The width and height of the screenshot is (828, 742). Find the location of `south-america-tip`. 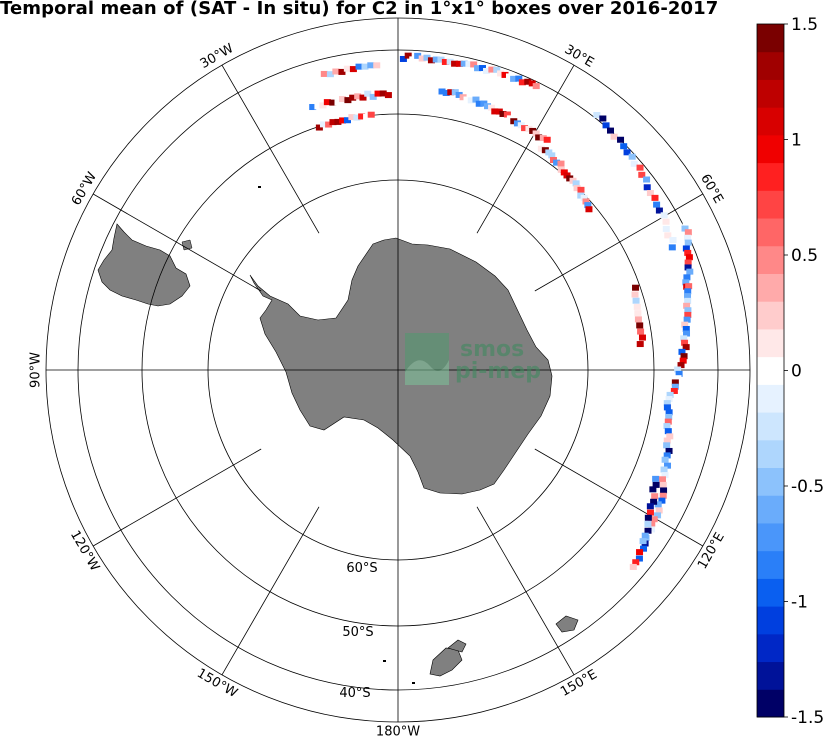

south-america-tip is located at coordinates (144, 265).